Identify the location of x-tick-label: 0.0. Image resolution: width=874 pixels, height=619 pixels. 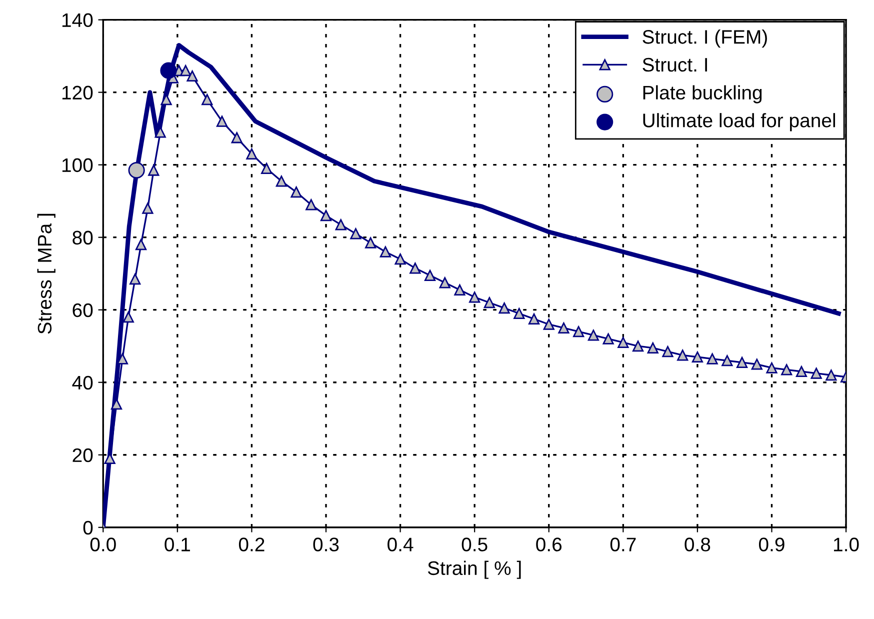
(103, 545).